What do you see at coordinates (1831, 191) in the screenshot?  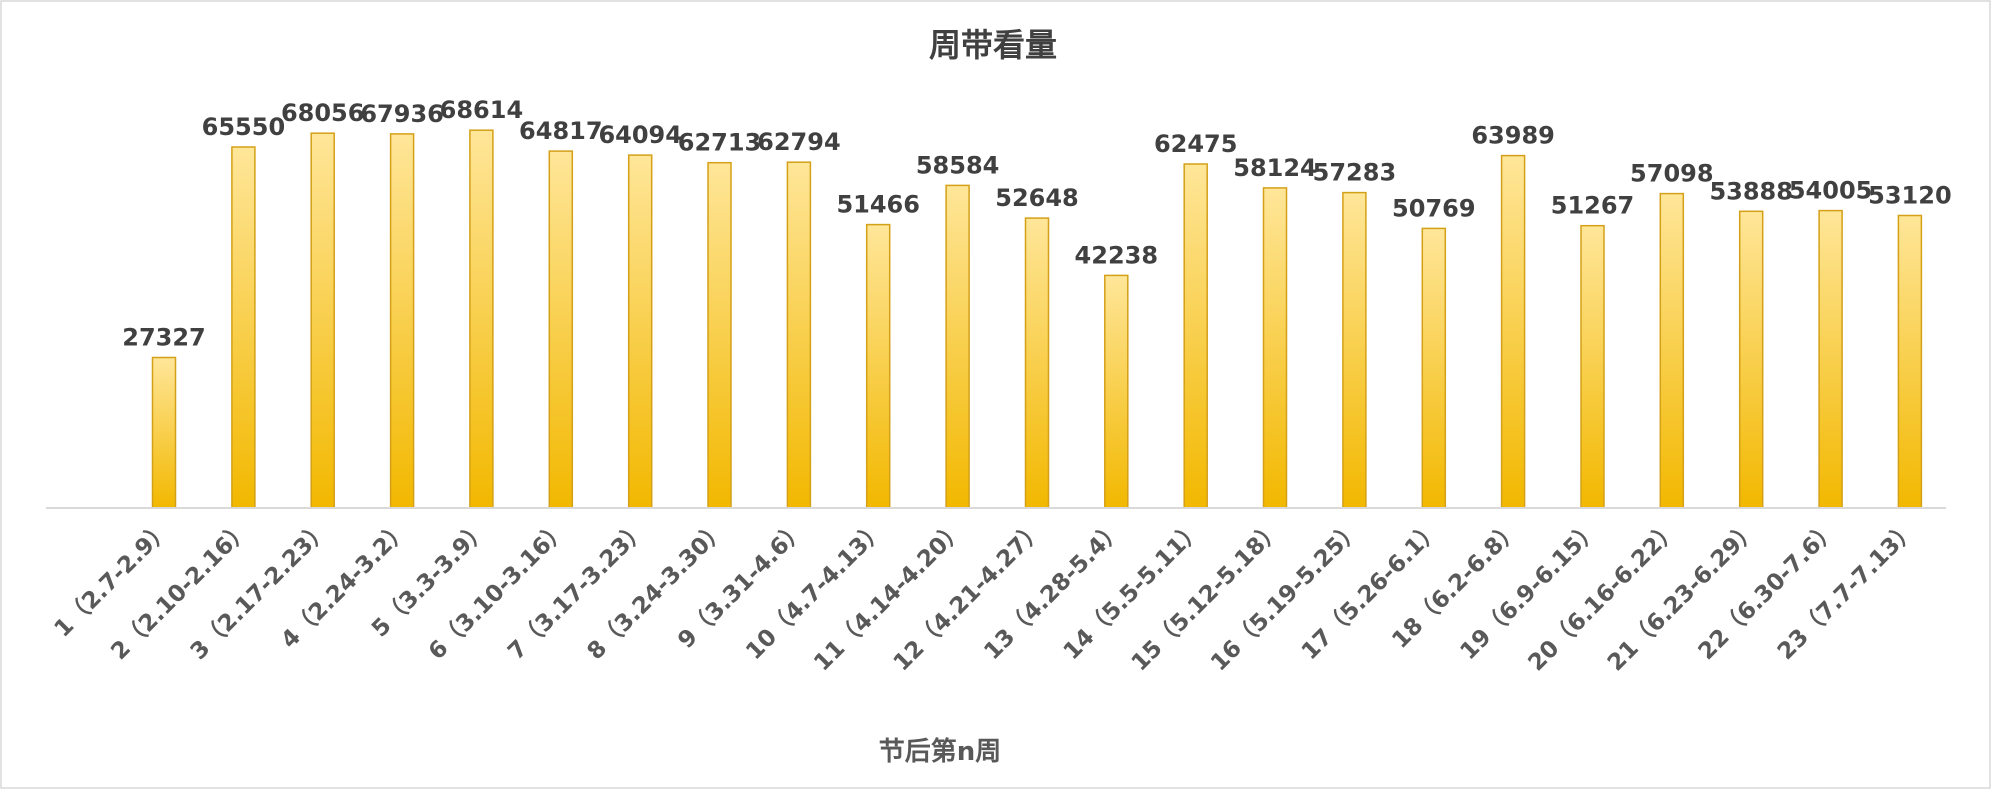 I see `data-label: 54005` at bounding box center [1831, 191].